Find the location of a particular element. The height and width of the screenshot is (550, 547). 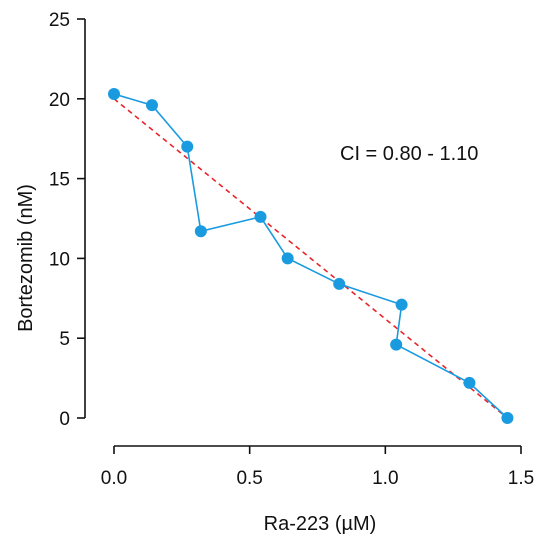

x-tick-label: 0.0 is located at coordinates (114, 478).